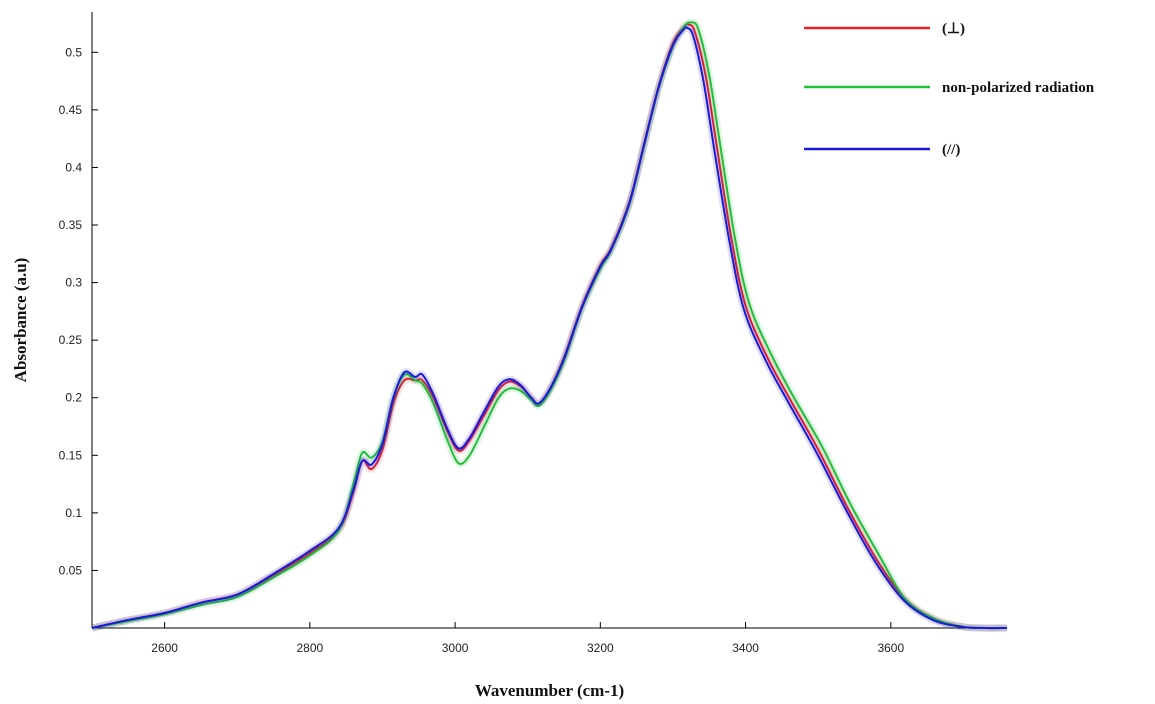  What do you see at coordinates (455, 648) in the screenshot?
I see `x-tick-label: 3000` at bounding box center [455, 648].